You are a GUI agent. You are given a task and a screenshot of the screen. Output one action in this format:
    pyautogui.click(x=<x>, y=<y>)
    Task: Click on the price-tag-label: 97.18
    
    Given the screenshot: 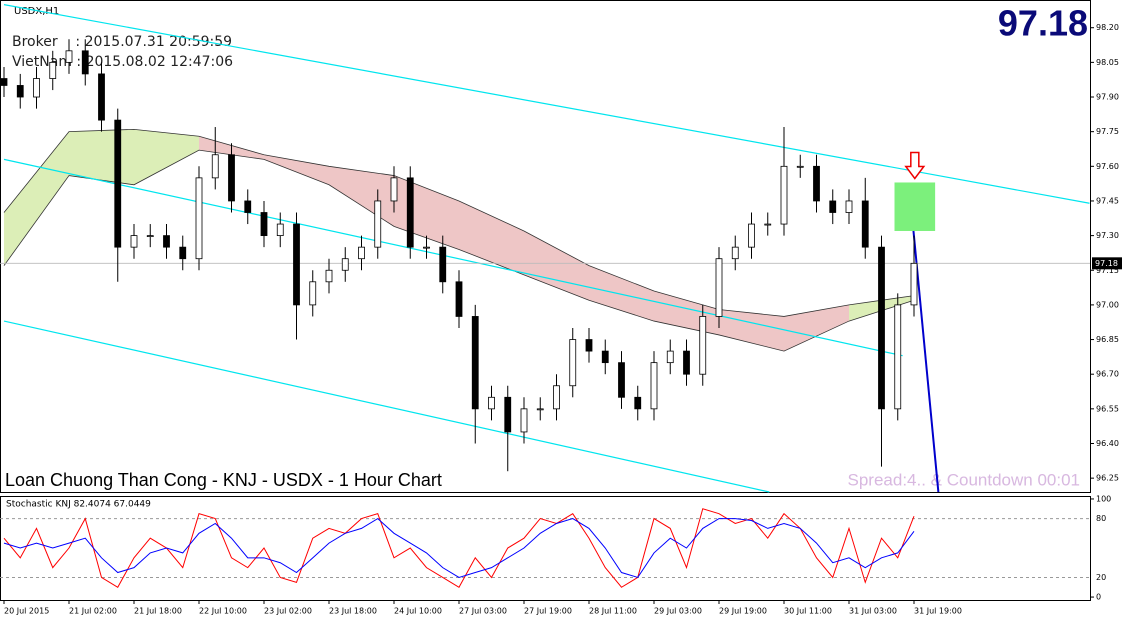 What is the action you would take?
    pyautogui.click(x=1106, y=263)
    